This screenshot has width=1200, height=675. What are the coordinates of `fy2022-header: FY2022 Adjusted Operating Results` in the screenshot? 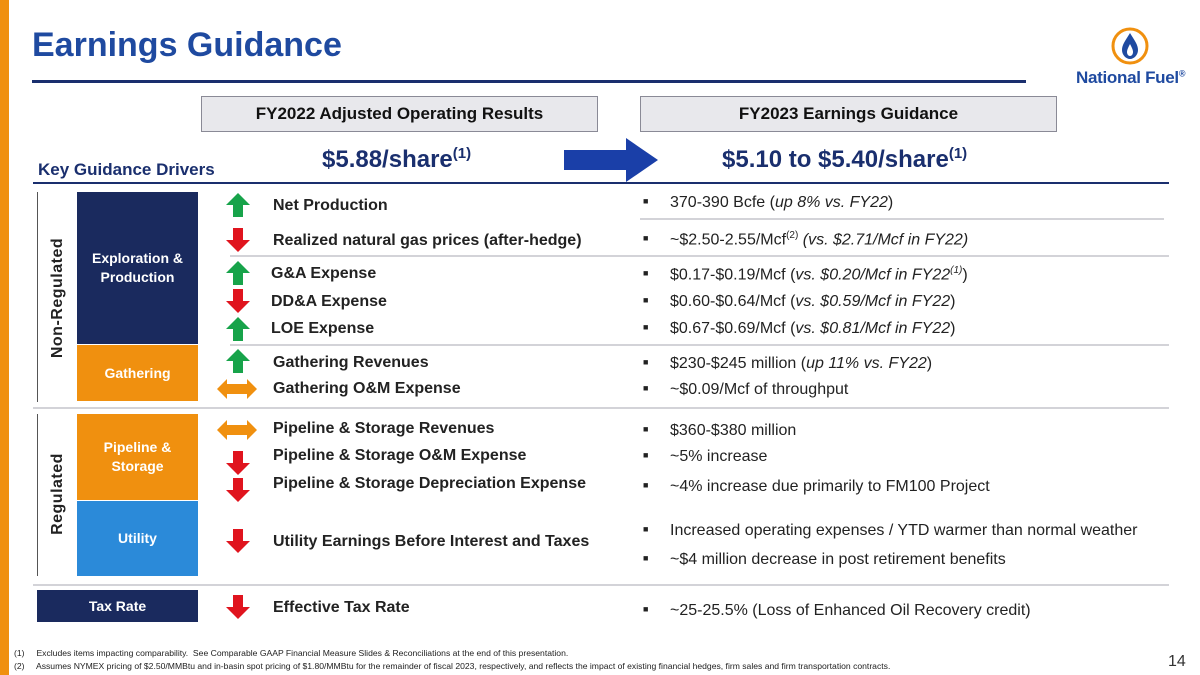 It's located at (399, 114).